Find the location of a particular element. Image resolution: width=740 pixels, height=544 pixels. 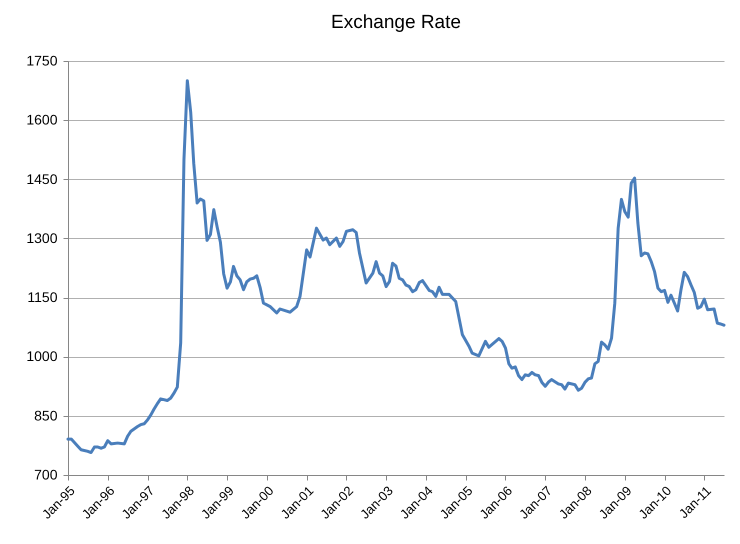

y-tick-label: 850 is located at coordinates (46, 415).